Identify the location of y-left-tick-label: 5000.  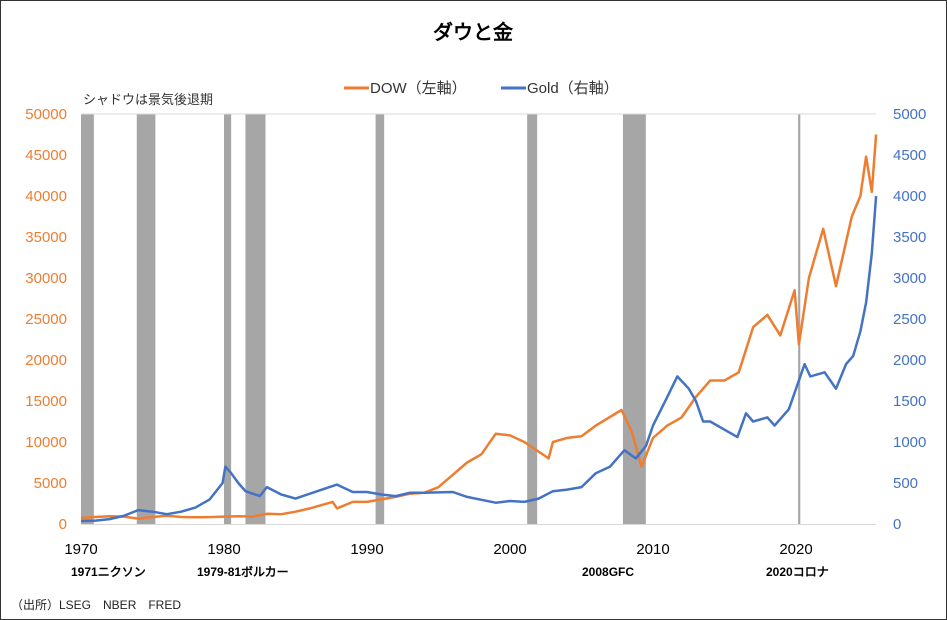
(50, 483).